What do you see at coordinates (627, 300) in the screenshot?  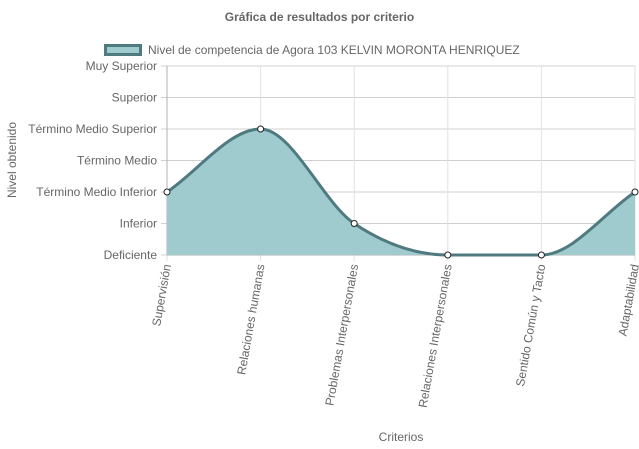 I see `x-tick-label: Adaptabilidad` at bounding box center [627, 300].